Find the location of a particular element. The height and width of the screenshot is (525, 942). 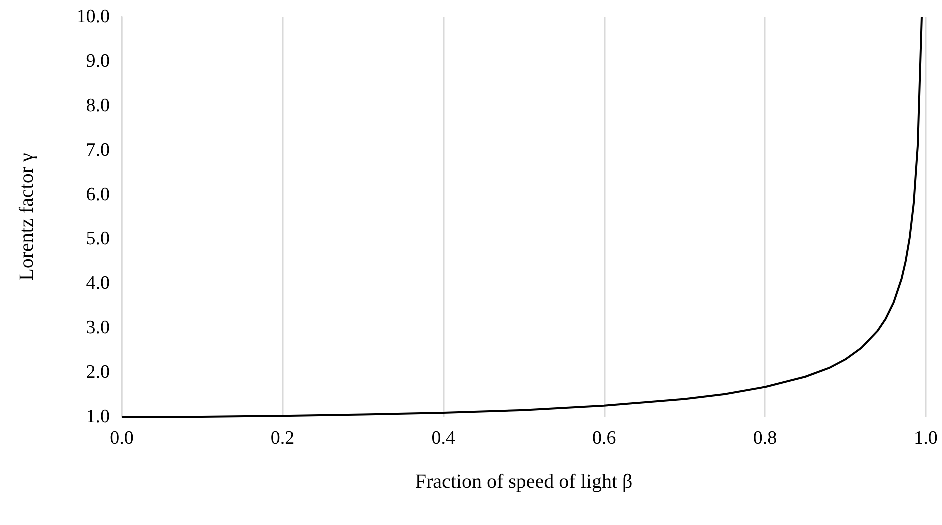

x-tick-label: 1.0 is located at coordinates (926, 438).